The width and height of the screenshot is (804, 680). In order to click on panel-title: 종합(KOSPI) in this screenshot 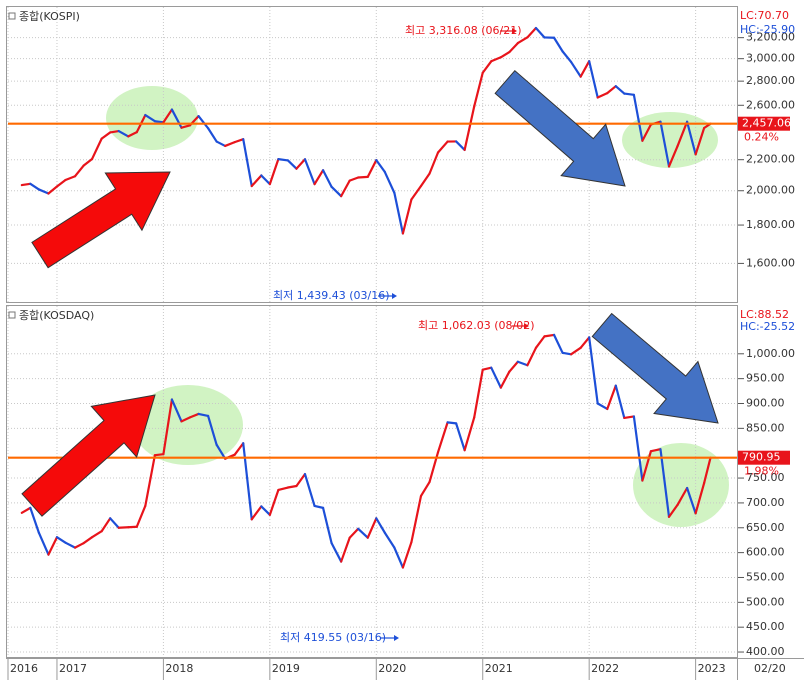, I will do `click(49, 16)`.